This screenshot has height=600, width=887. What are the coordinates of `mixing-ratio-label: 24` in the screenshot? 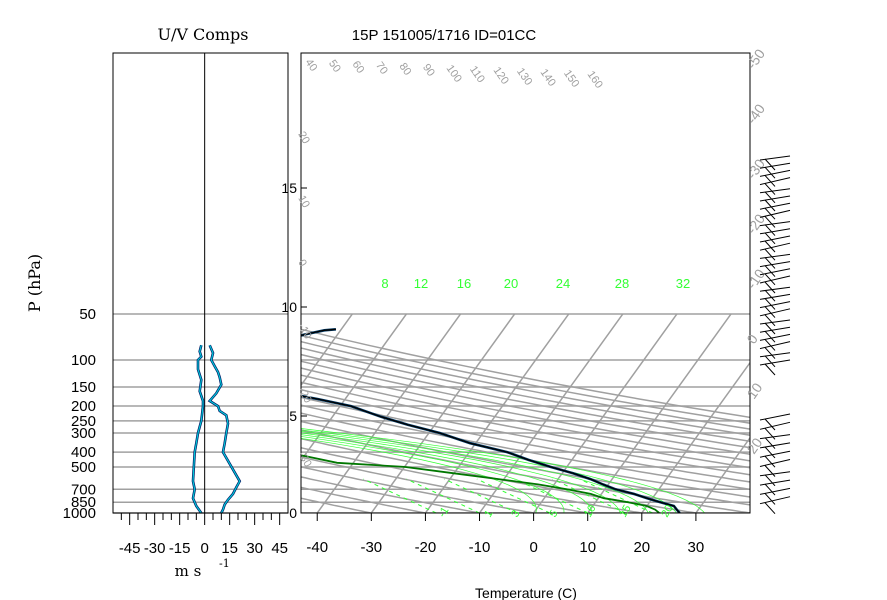 It's located at (563, 283).